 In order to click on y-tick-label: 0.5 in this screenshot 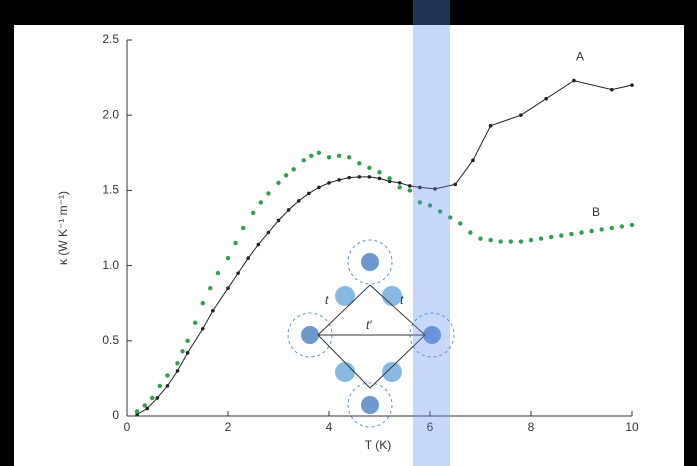, I will do `click(110, 340)`.